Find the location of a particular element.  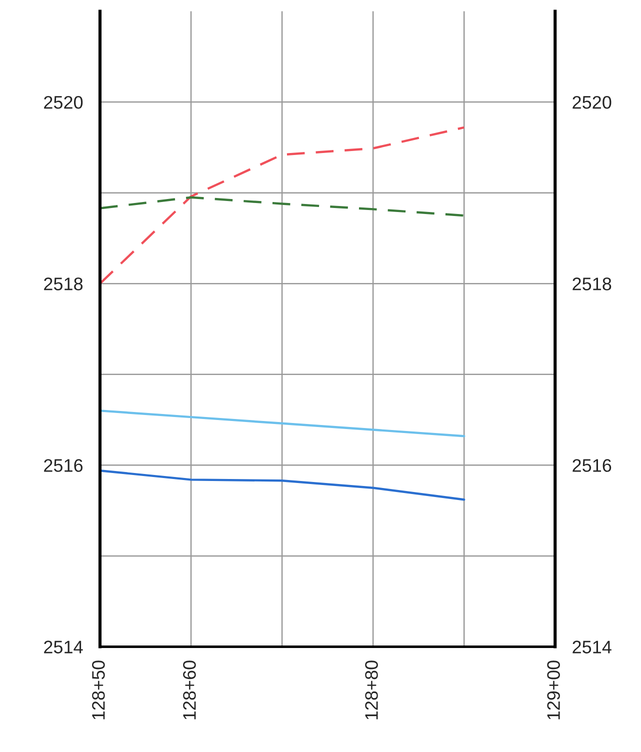

y-tick-label: 2514 is located at coordinates (63, 647).